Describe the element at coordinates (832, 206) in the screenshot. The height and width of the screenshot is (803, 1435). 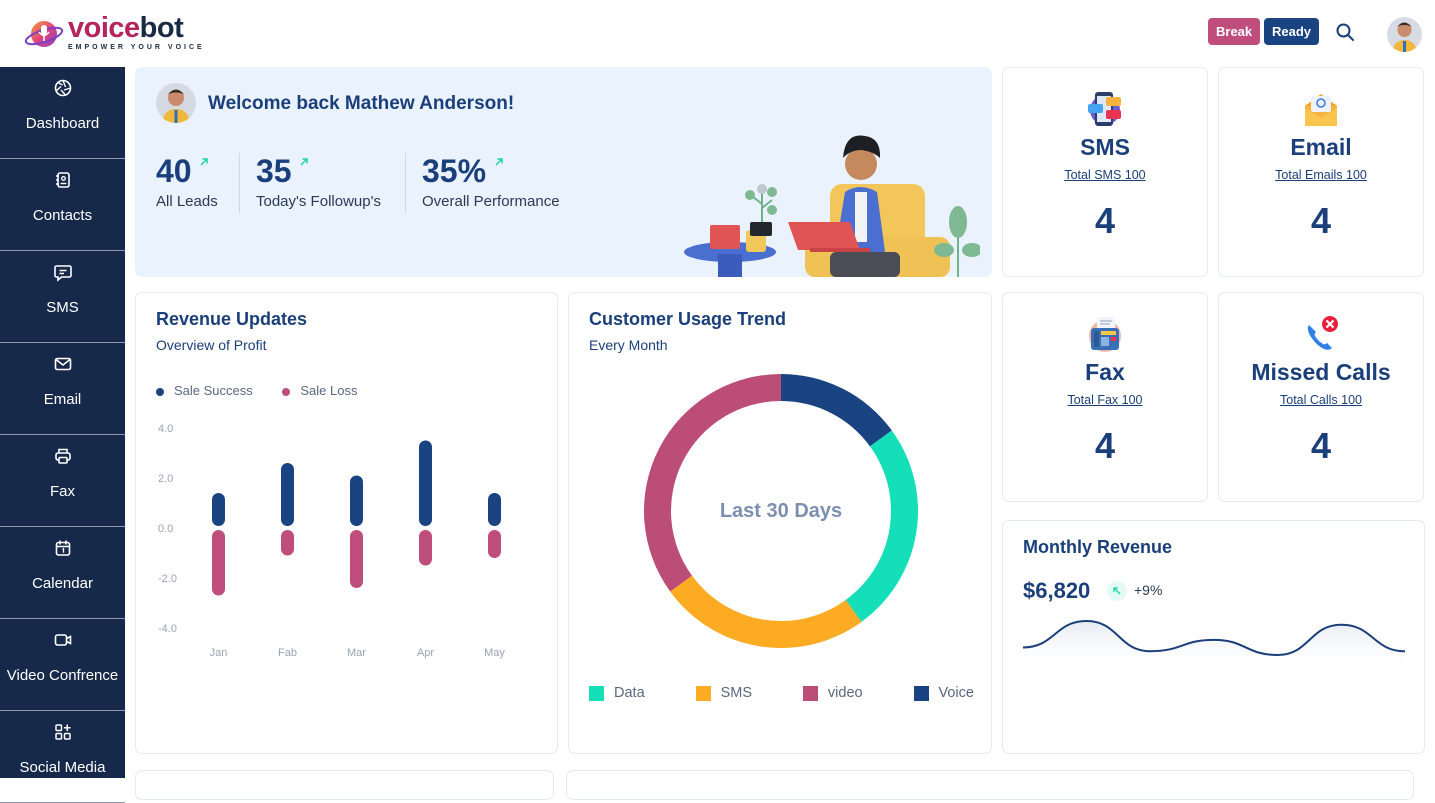
I see `person-working-illustration` at that location.